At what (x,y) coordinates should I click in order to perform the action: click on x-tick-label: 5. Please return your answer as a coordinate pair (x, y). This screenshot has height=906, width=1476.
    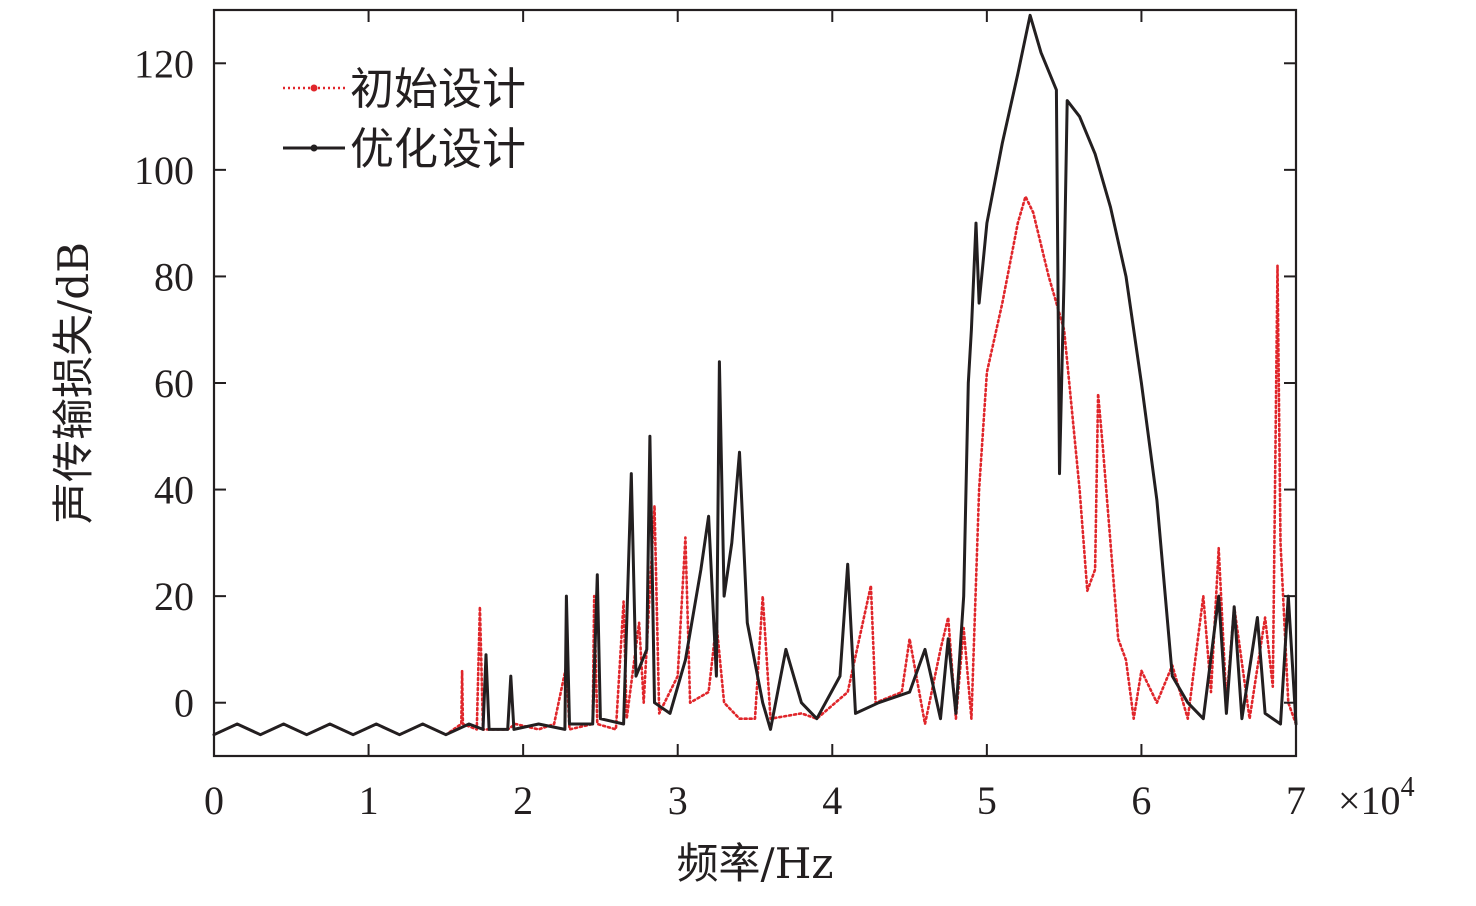
    Looking at the image, I should click on (987, 800).